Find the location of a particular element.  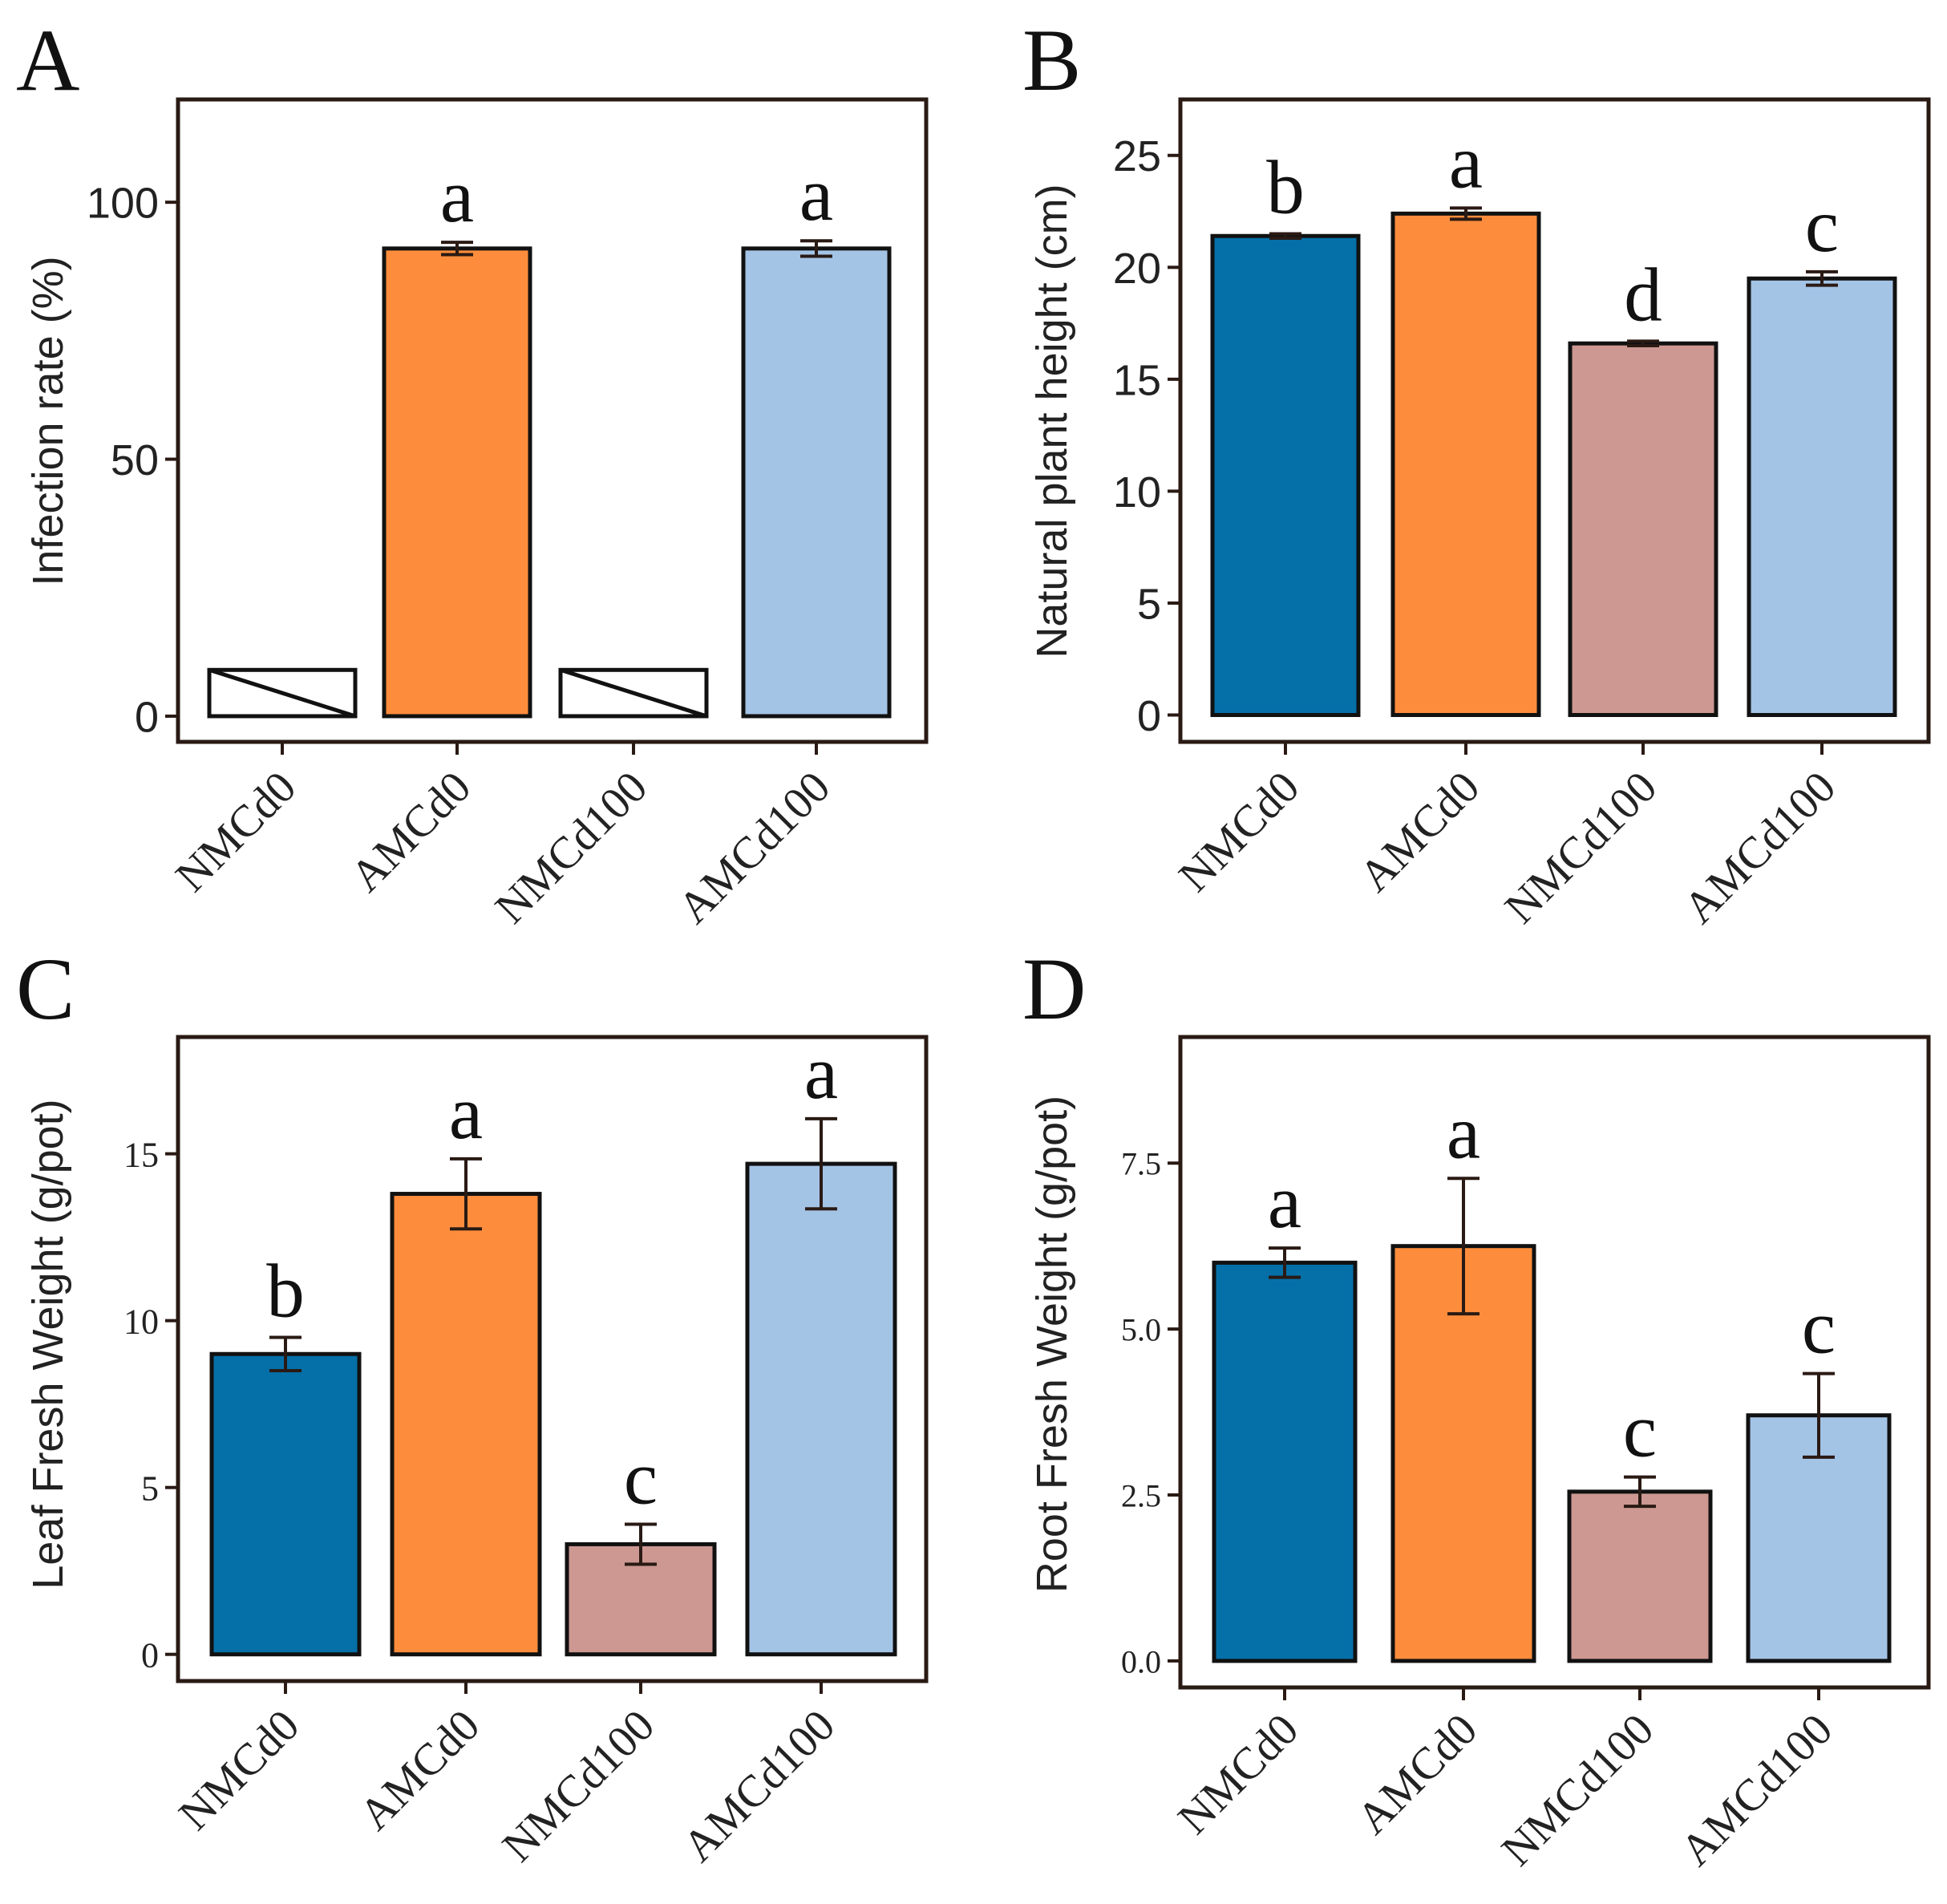

y-tick-label: 2.5 is located at coordinates (1141, 1495).